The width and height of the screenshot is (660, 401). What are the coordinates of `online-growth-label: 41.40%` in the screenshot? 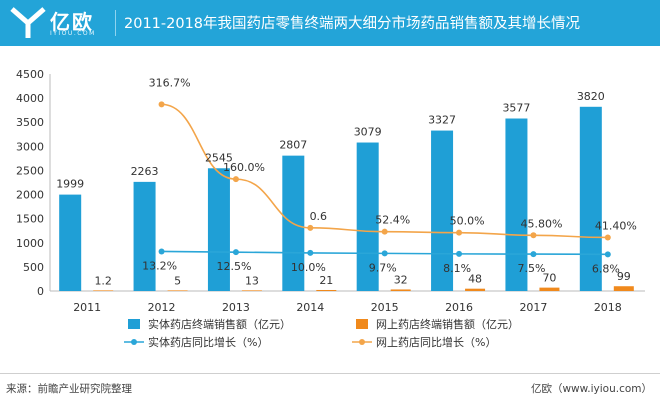 It's located at (616, 225).